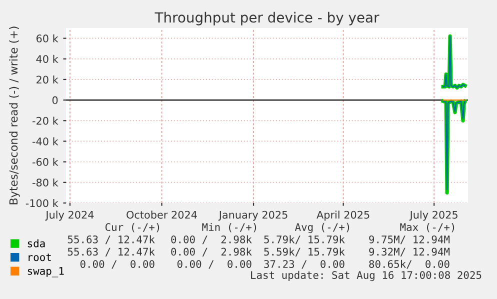 Image resolution: width=497 pixels, height=299 pixels. What do you see at coordinates (409, 264) in the screenshot?
I see `text: 80.65k/ 0.00` at bounding box center [409, 264].